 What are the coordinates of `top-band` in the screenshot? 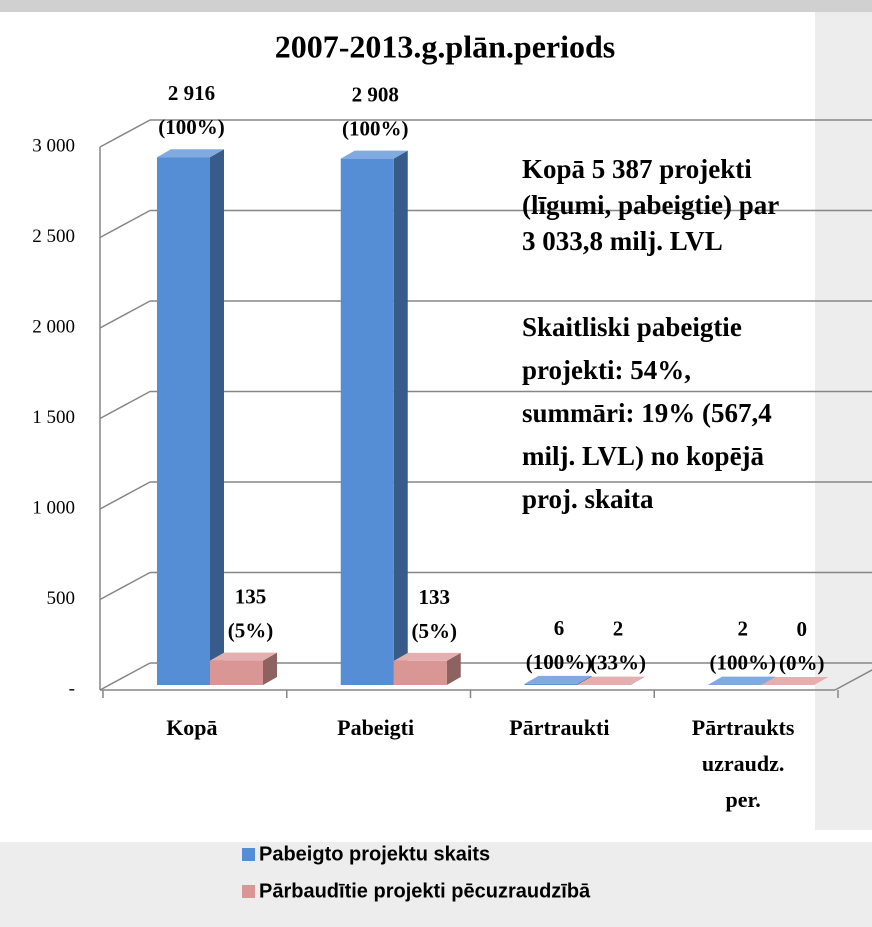 It's located at (436, 6).